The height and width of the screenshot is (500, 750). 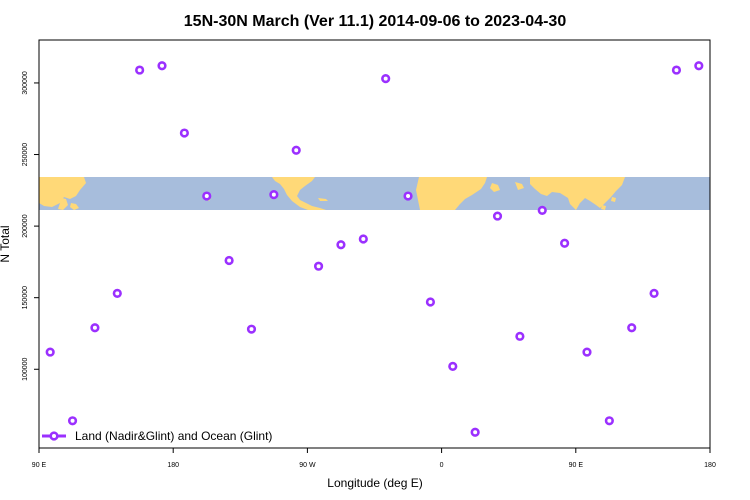 What do you see at coordinates (54, 436) in the screenshot?
I see `legend-marker` at bounding box center [54, 436].